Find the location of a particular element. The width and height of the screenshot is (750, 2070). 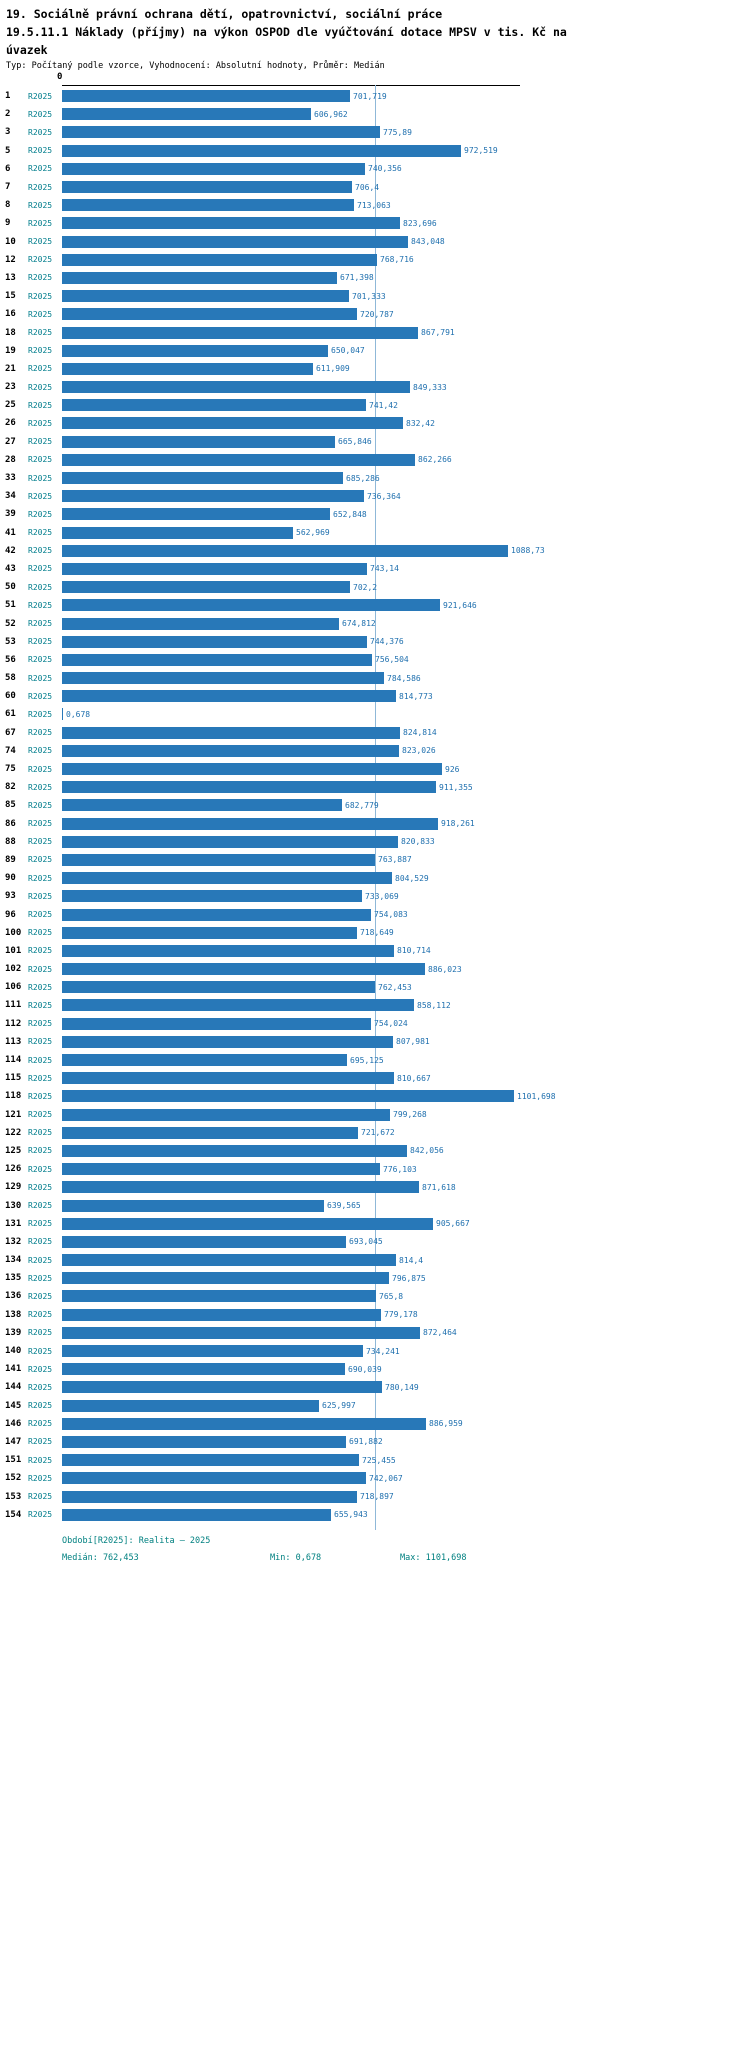

bar-row: 88 R2025 820,833 is located at coordinates (375, 842).